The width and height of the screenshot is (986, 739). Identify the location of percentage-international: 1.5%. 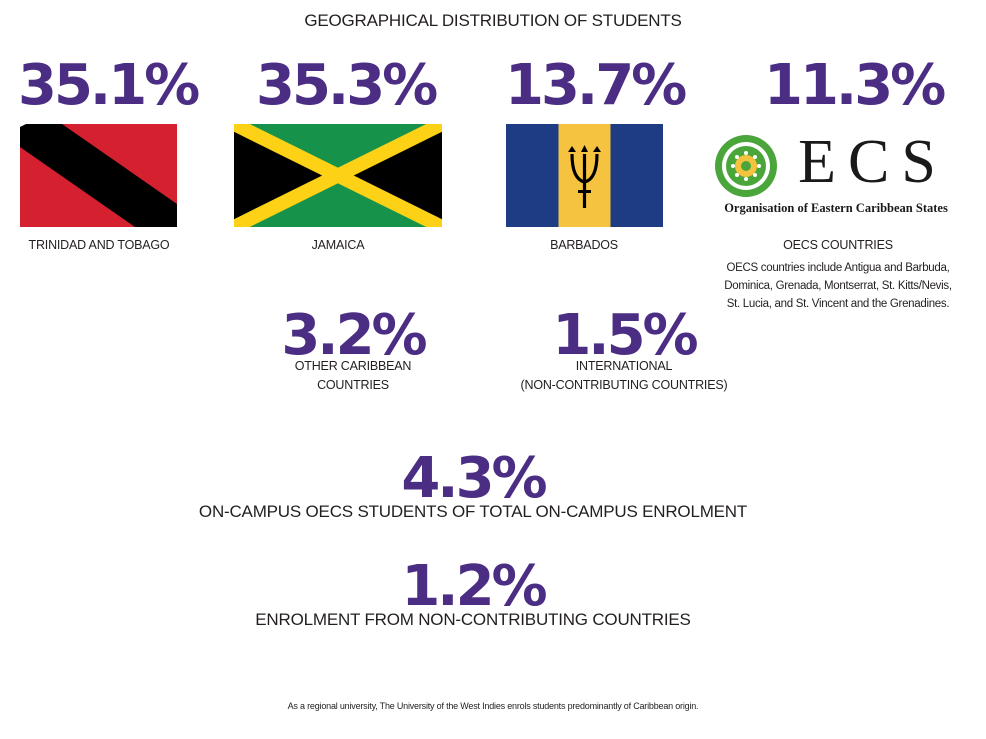
(625, 335).